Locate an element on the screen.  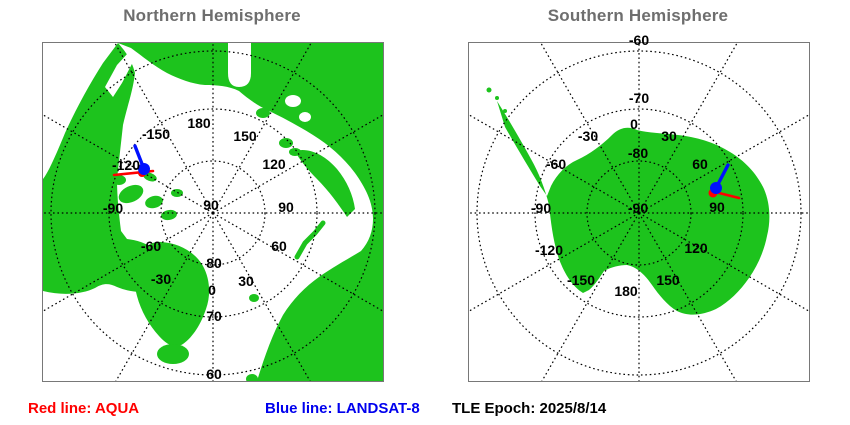
severnaya-zemlya-island is located at coordinates (286, 143).